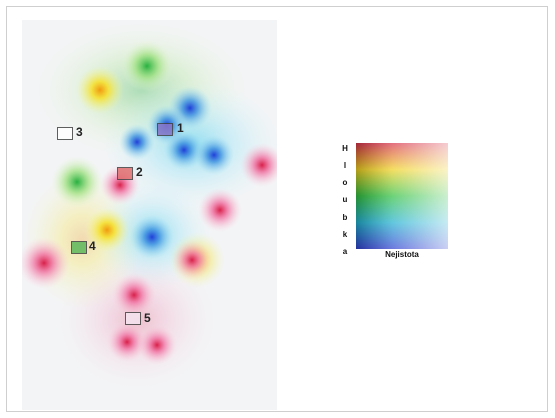 The width and height of the screenshot is (555, 418). I want to click on legend-vertical-label: H l o u b k a, so click(345, 200).